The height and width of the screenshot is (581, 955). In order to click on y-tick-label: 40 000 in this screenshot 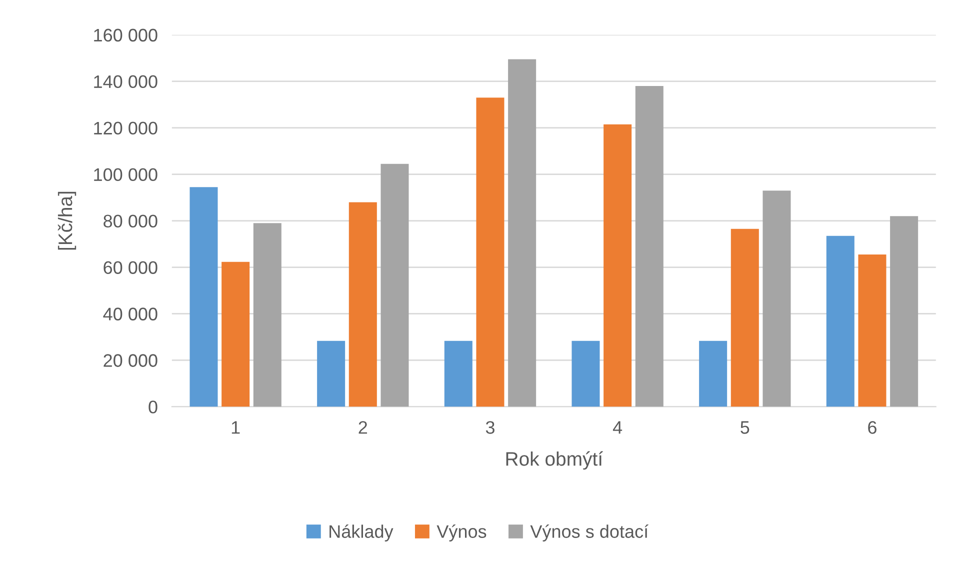, I will do `click(130, 314)`.